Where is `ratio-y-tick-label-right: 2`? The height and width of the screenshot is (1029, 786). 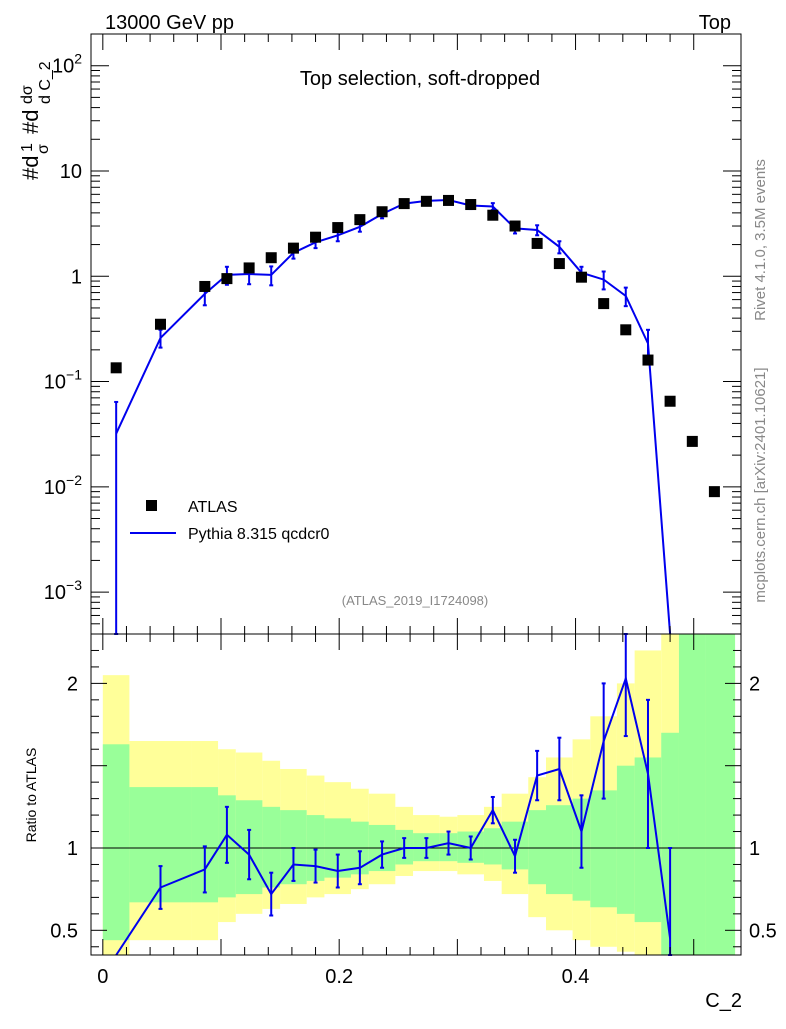
ratio-y-tick-label-right: 2 is located at coordinates (754, 684).